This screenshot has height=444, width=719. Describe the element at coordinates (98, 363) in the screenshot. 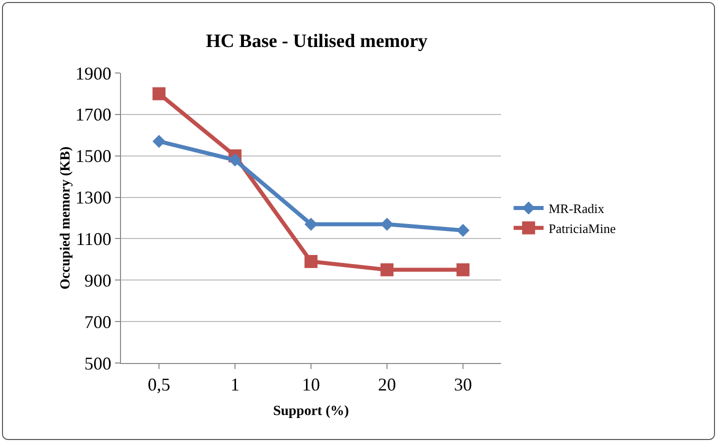

I see `y-tick-label: 500` at that location.